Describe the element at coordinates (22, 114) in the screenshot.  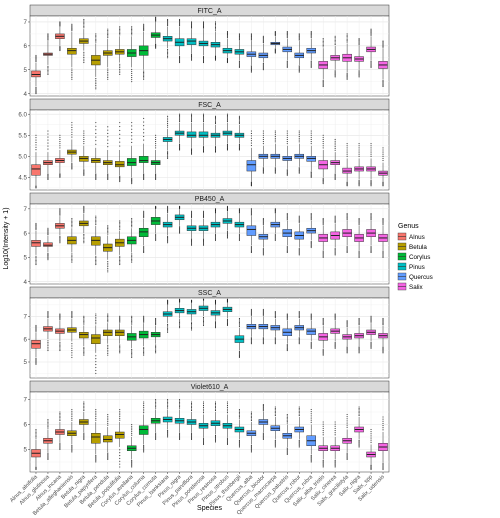
I see `y-tick-label: 6.0` at that location.